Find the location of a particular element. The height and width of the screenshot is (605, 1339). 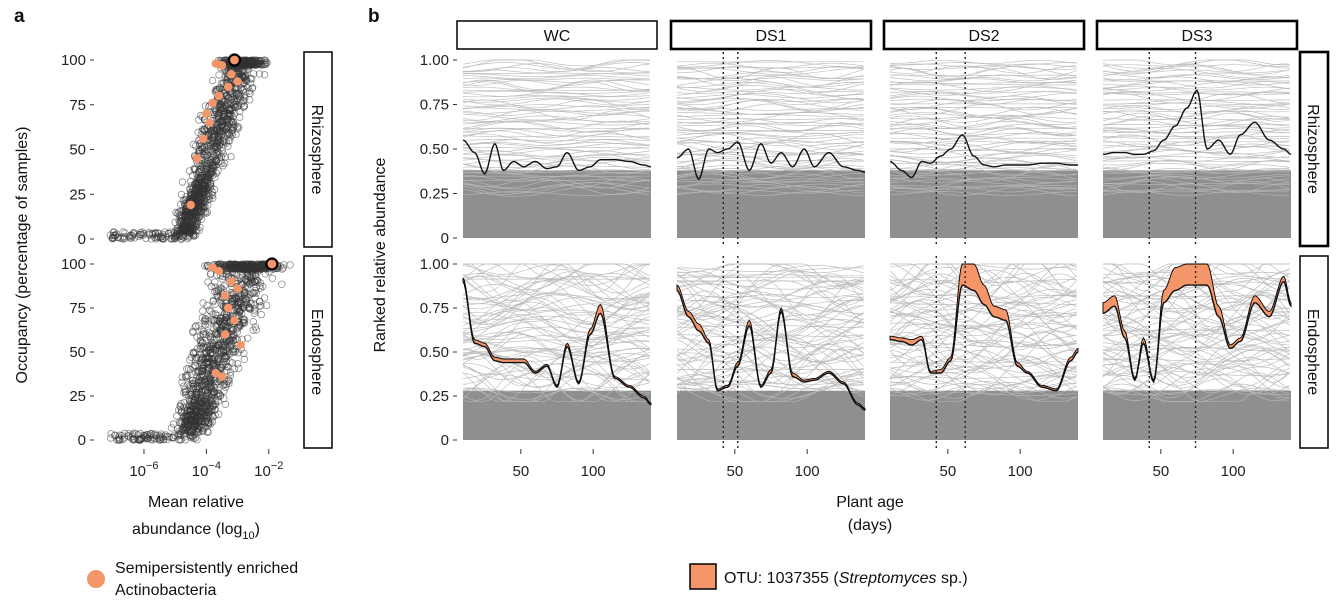

facet-DS2-Rhizosphere is located at coordinates (983, 149).